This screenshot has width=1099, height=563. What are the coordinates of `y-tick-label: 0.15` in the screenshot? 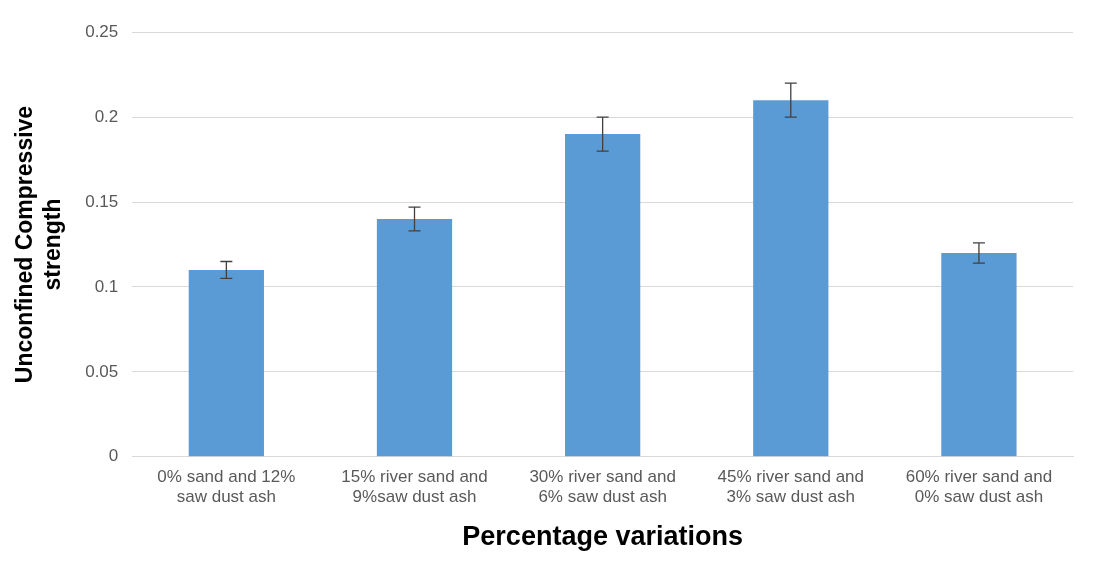 It's located at (102, 201).